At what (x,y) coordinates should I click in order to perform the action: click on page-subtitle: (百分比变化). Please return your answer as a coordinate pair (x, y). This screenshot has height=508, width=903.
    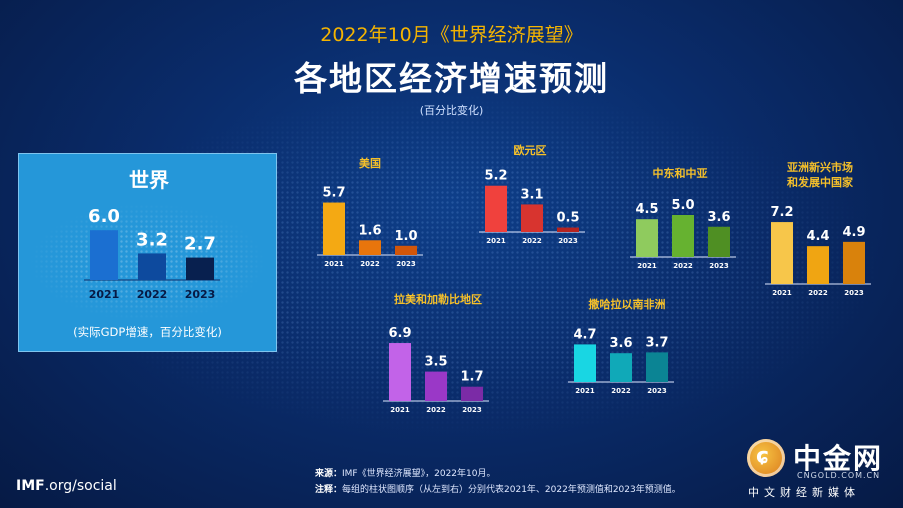
    Looking at the image, I should click on (451, 110).